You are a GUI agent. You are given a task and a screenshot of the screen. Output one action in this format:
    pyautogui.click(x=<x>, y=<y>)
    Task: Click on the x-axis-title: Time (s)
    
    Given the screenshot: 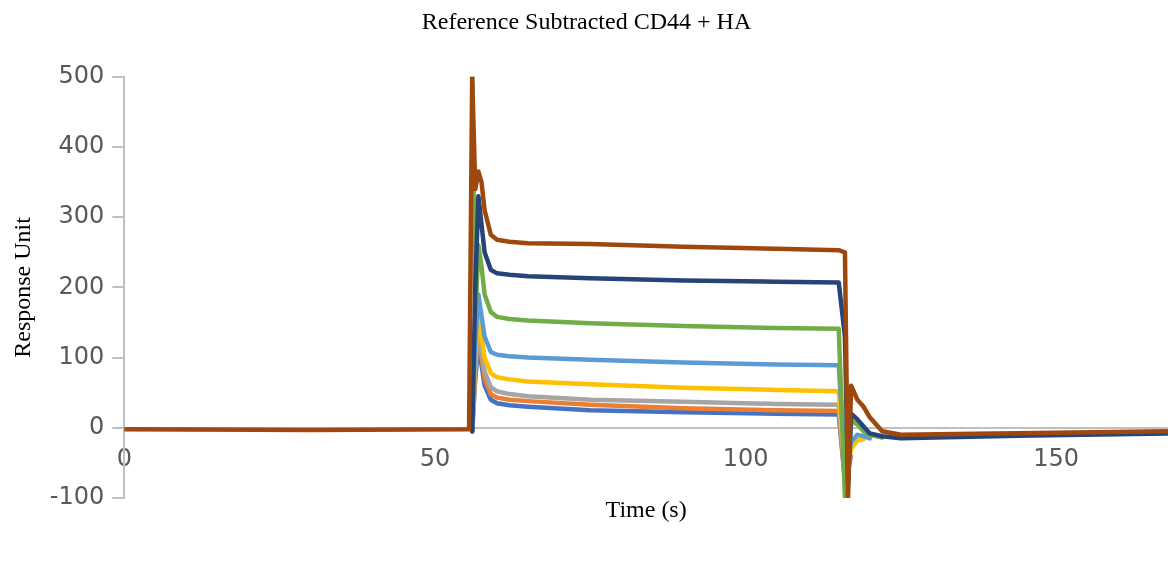 What is the action you would take?
    pyautogui.click(x=646, y=509)
    